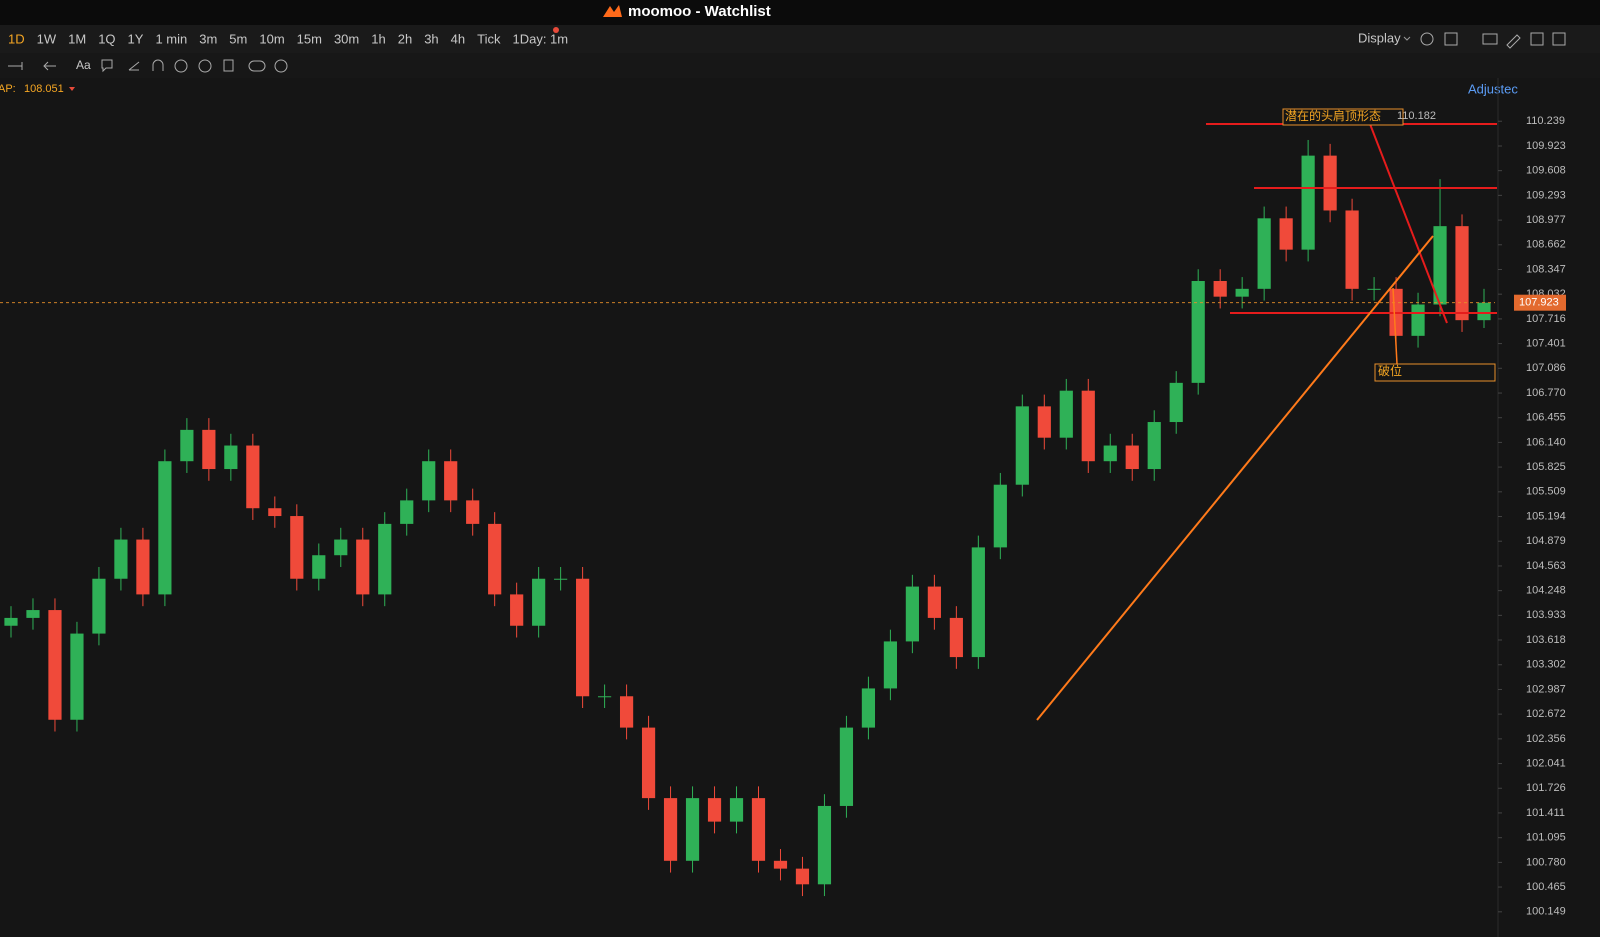 This screenshot has width=1600, height=937. I want to click on y-tick-label: 104.879, so click(1546, 541).